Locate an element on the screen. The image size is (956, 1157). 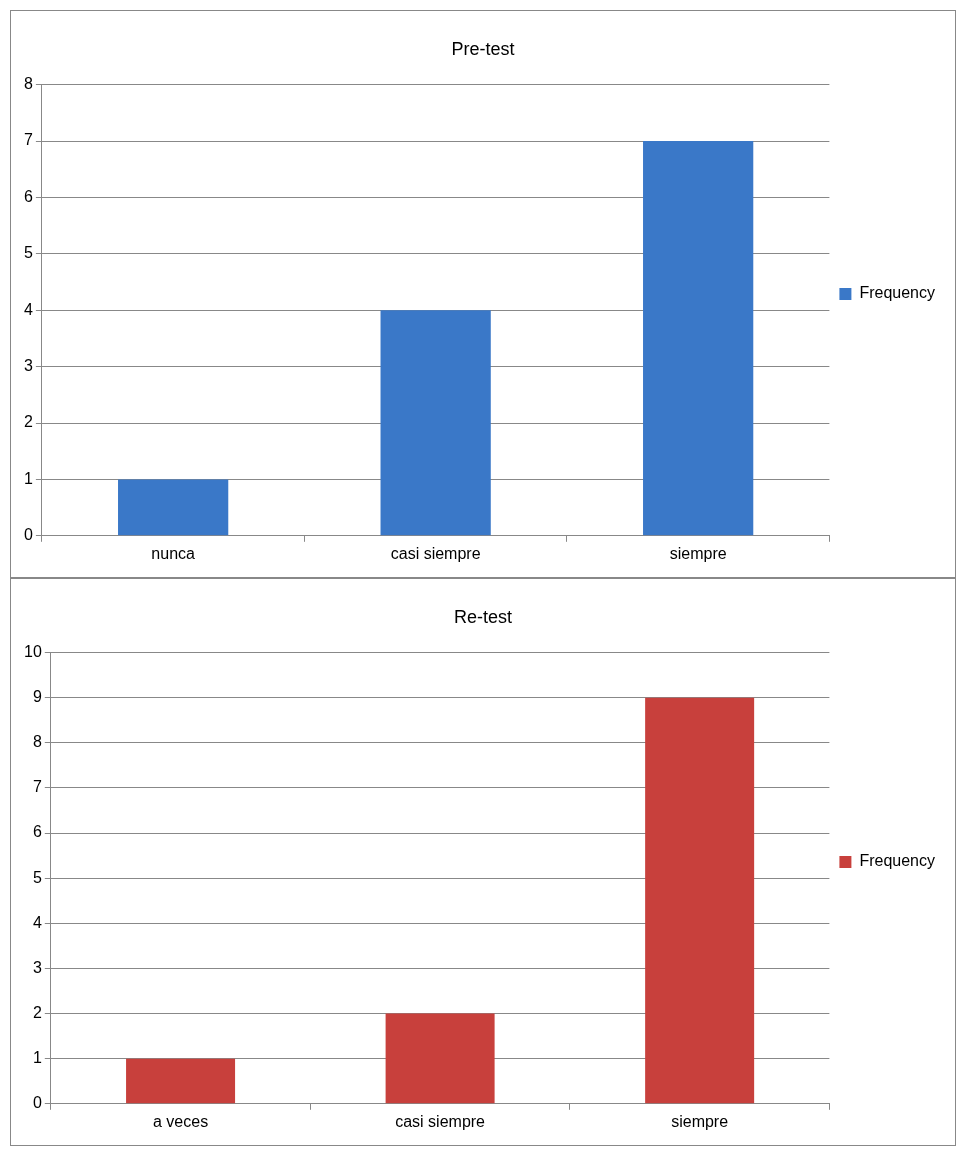
y-tick-label: 10 is located at coordinates (33, 652).